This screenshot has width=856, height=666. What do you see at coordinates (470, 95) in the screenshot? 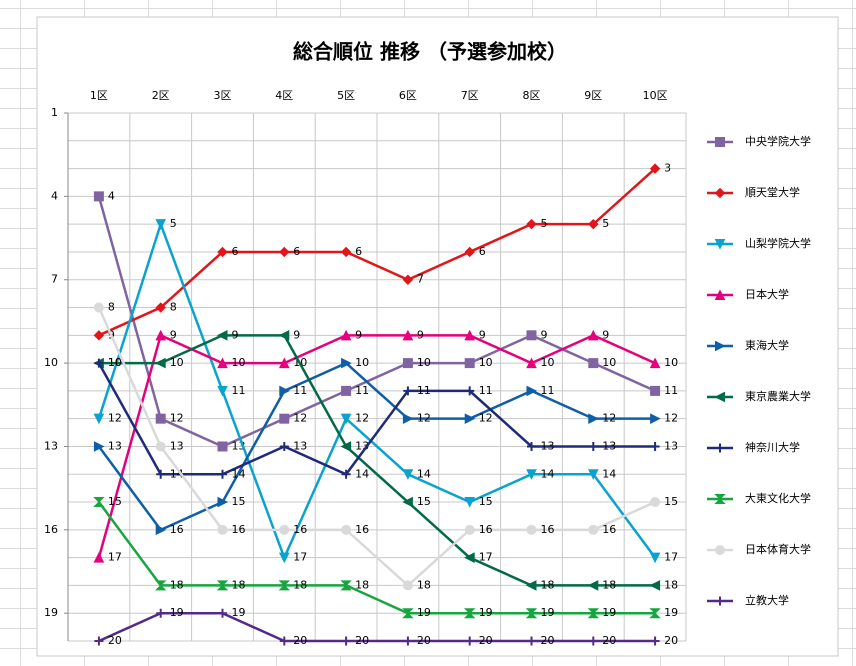
I see `x-tick-label: 7区` at bounding box center [470, 95].